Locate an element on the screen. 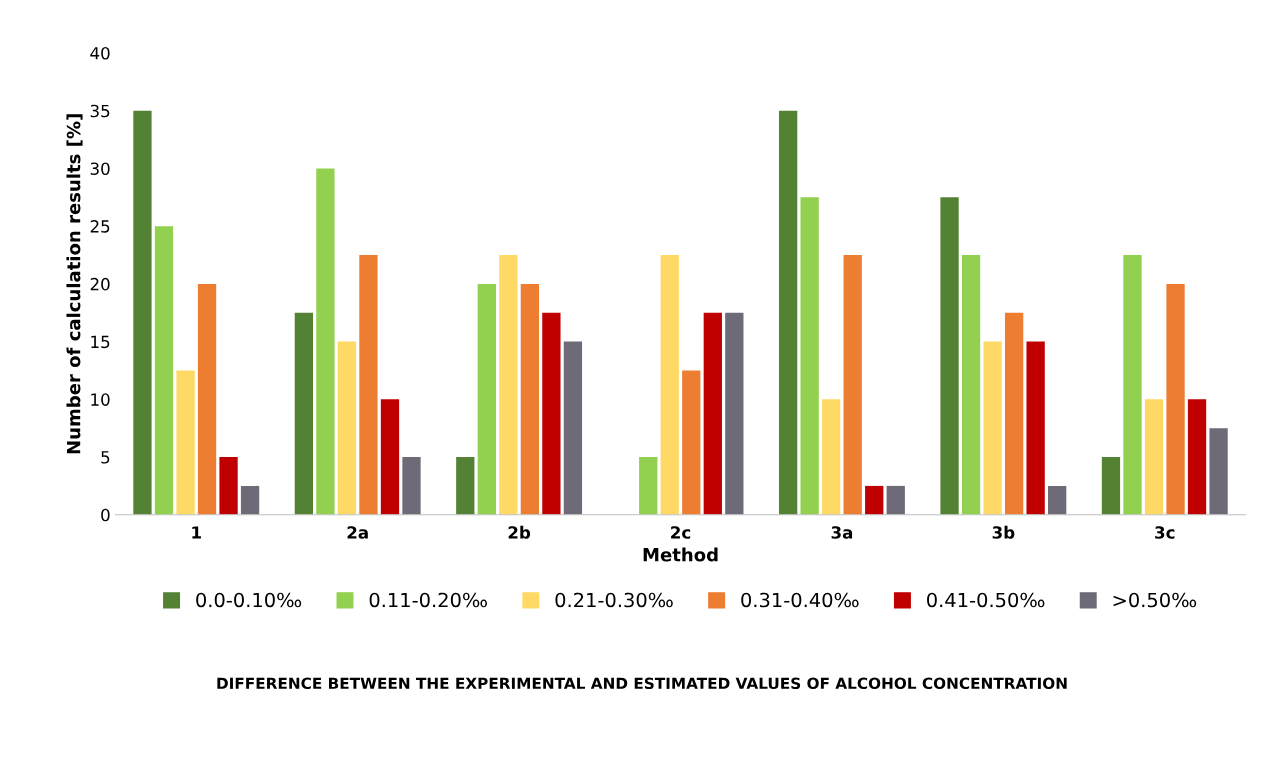 The image size is (1284, 757). x-tick-label: 2a is located at coordinates (357, 532).